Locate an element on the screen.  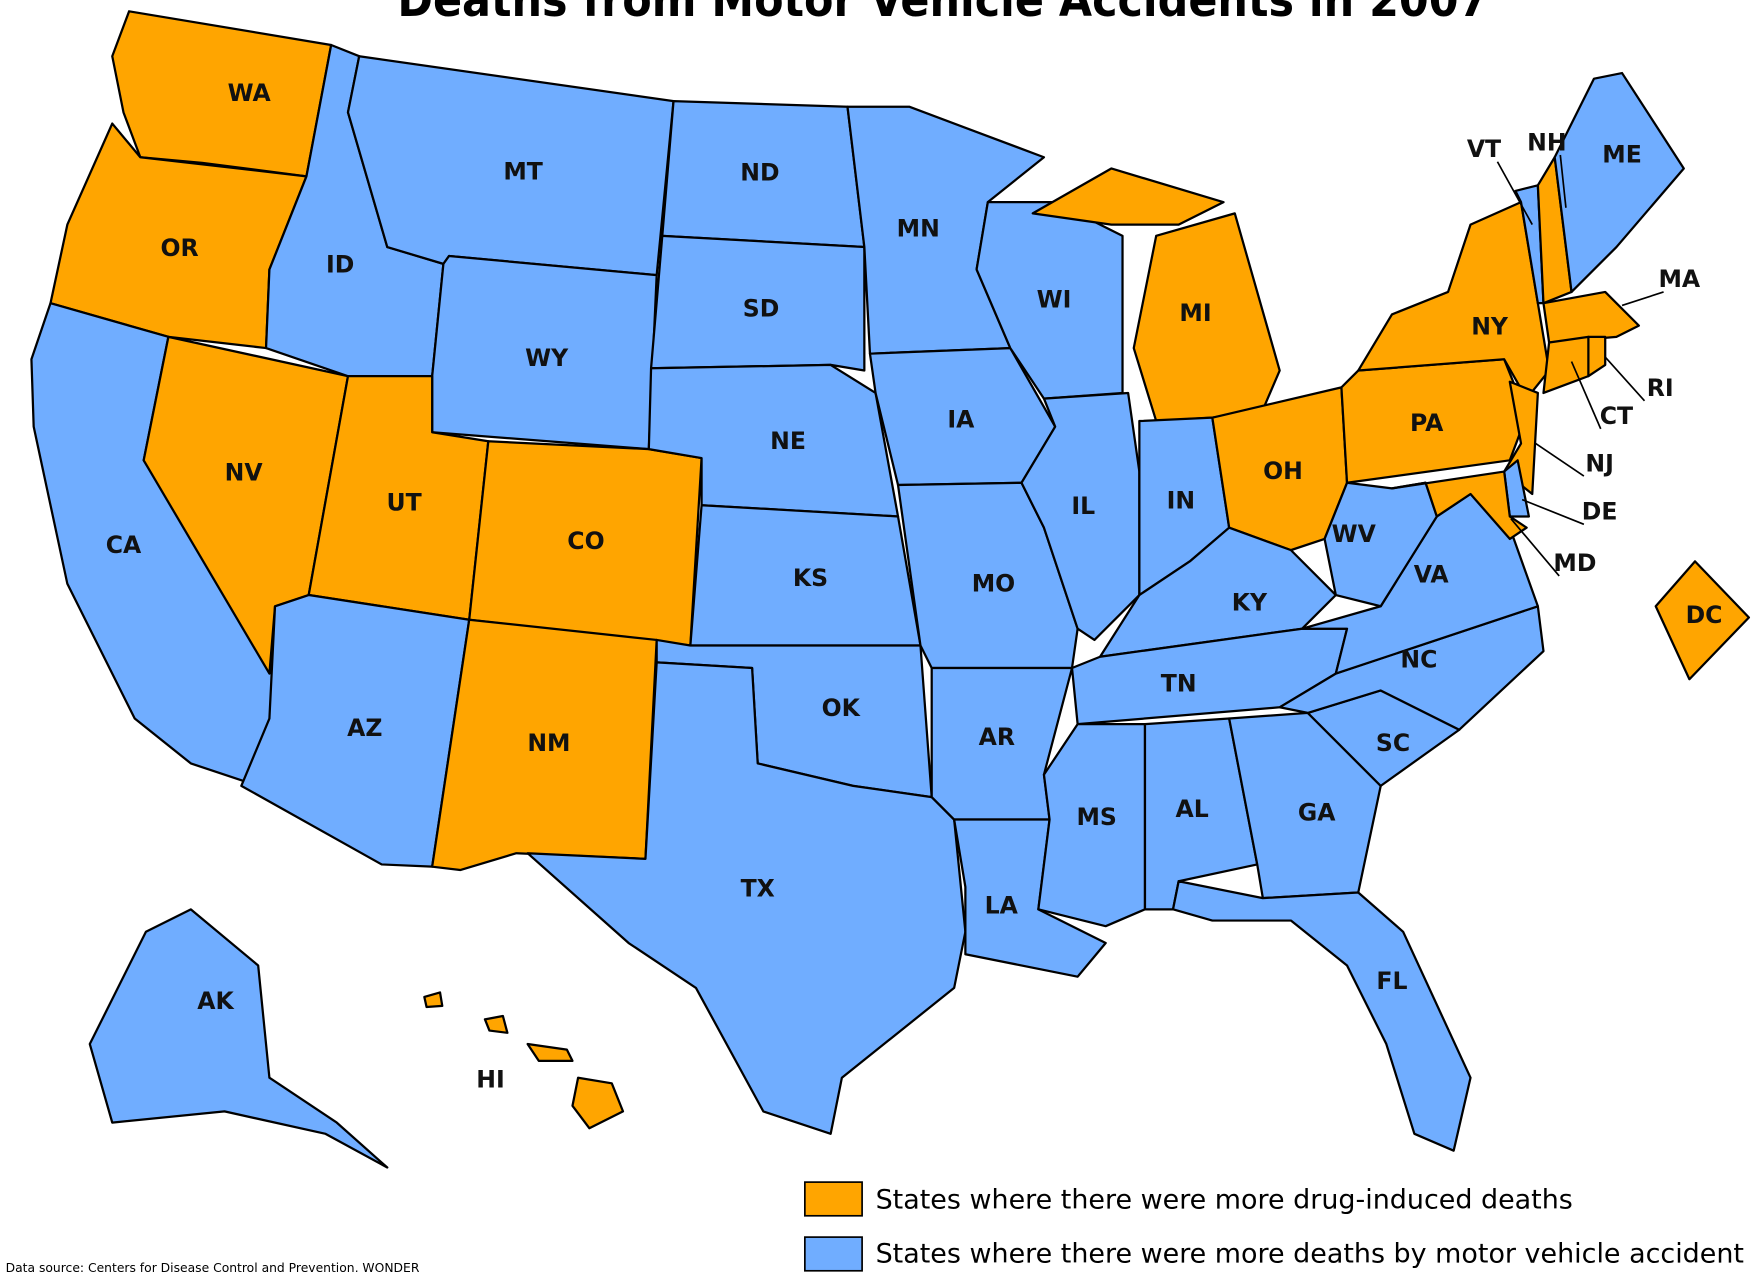
state-label: SD is located at coordinates (761, 308).